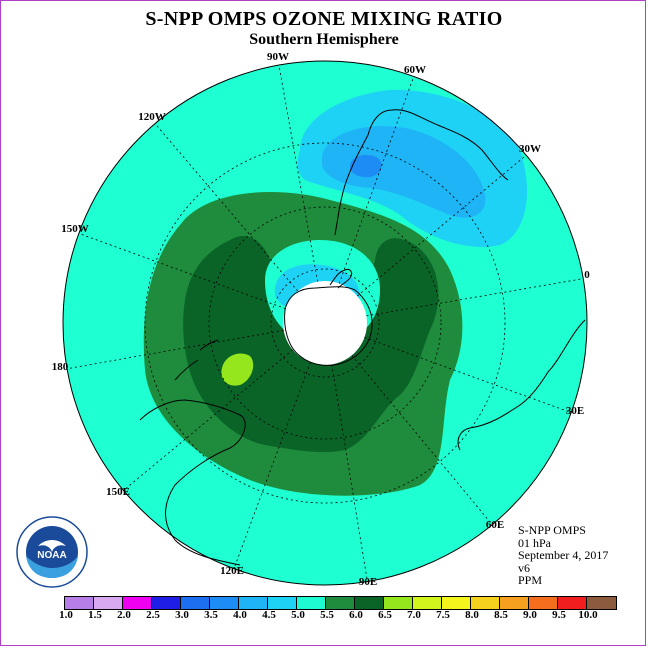 The width and height of the screenshot is (648, 648). I want to click on legend-label: 7.5, so click(443, 615).